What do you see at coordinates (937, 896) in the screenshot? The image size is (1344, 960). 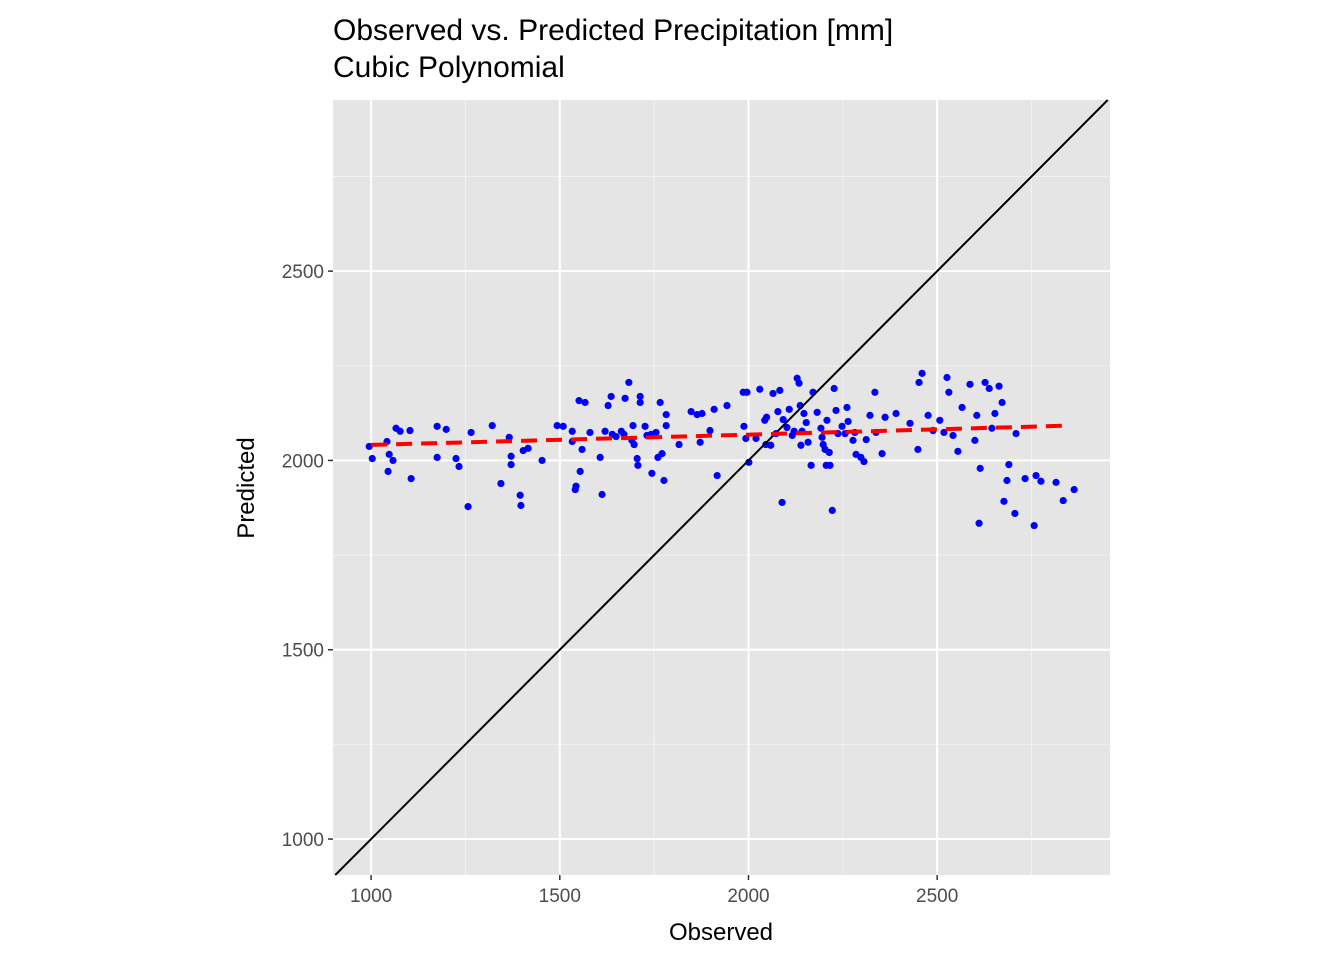 I see `x-tick-label: 2500` at bounding box center [937, 896].